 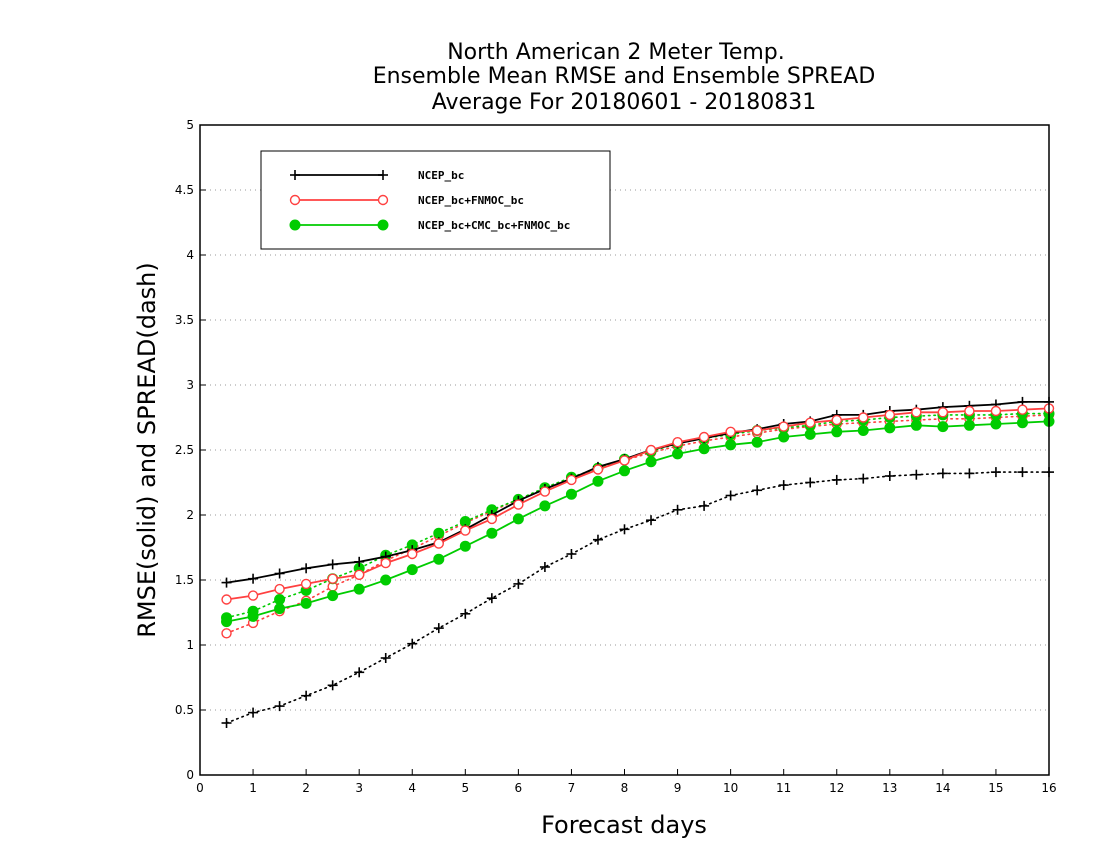 What do you see at coordinates (616, 52) in the screenshot?
I see `title-line-1: North American 2 Meter Temp.` at bounding box center [616, 52].